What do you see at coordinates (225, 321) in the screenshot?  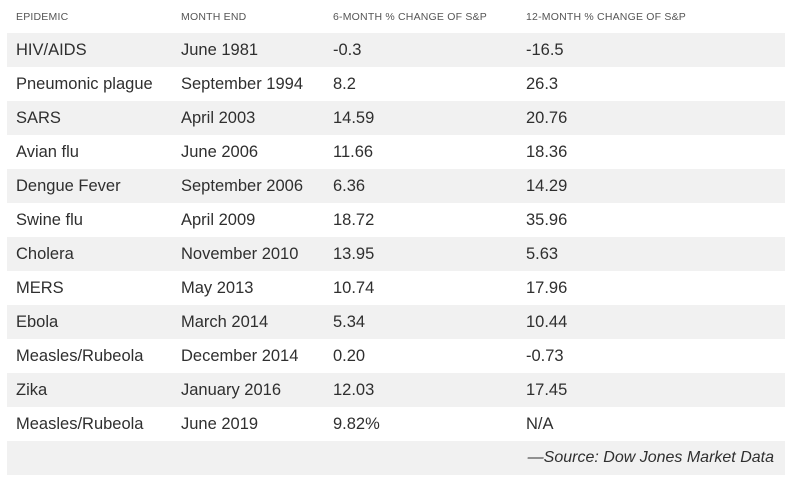 I see `cell-month-end: March 2014` at bounding box center [225, 321].